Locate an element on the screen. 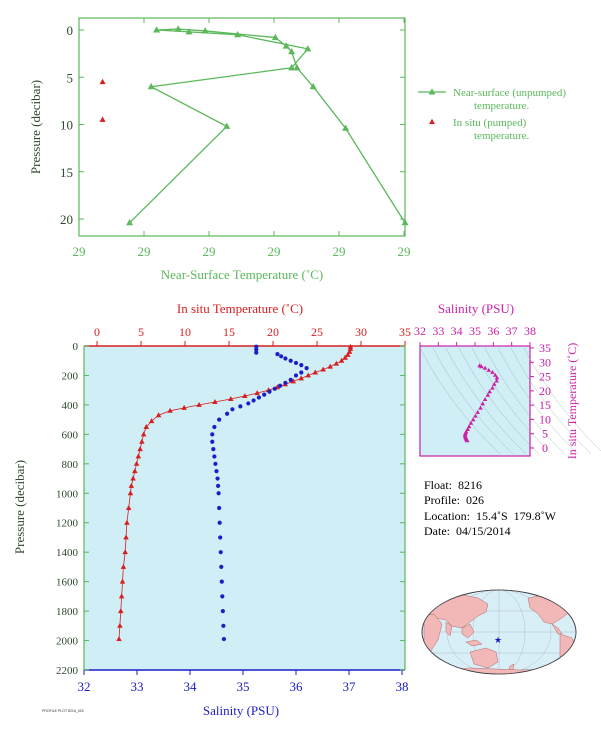 This screenshot has width=601, height=737. temp-x-tick-label: 10 is located at coordinates (185, 332).